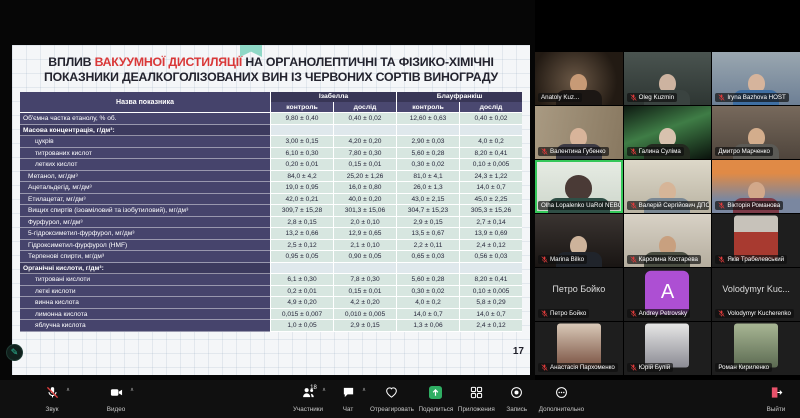 Image resolution: width=800 pixels, height=418 pixels. Describe the element at coordinates (301, 107) in the screenshot. I see `subcolumn-header: контроль` at that location.